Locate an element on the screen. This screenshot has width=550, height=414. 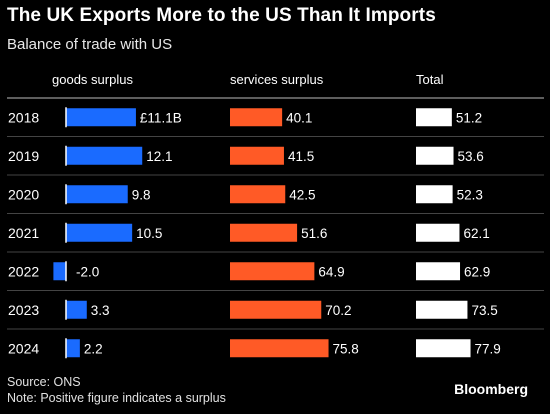
year-label: 2023 is located at coordinates (23, 310).